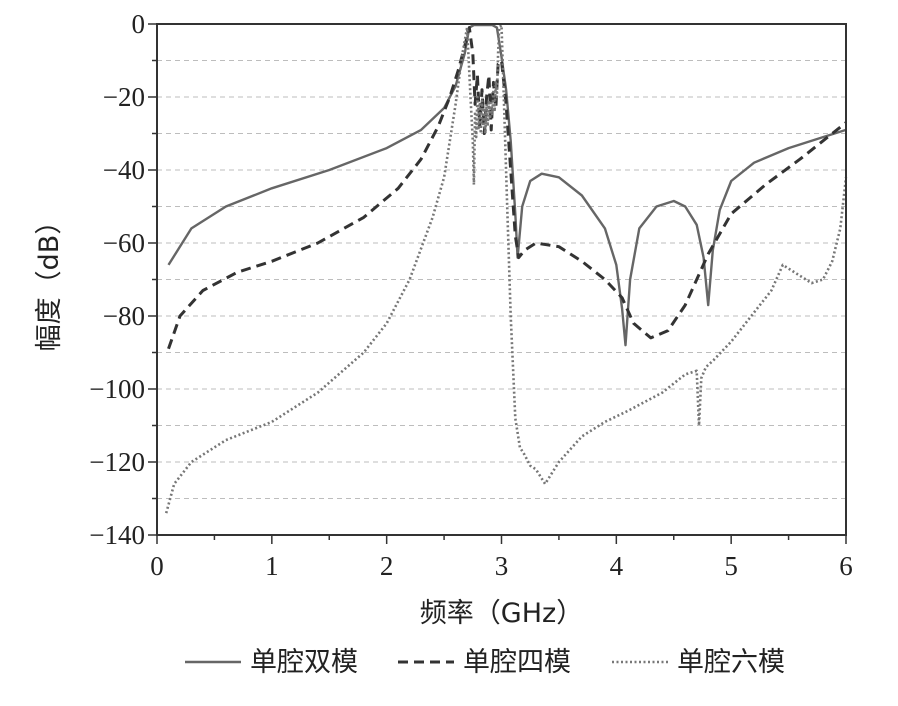 The width and height of the screenshot is (898, 706). Describe the element at coordinates (117, 389) in the screenshot. I see `y-tick-label: −100` at that location.